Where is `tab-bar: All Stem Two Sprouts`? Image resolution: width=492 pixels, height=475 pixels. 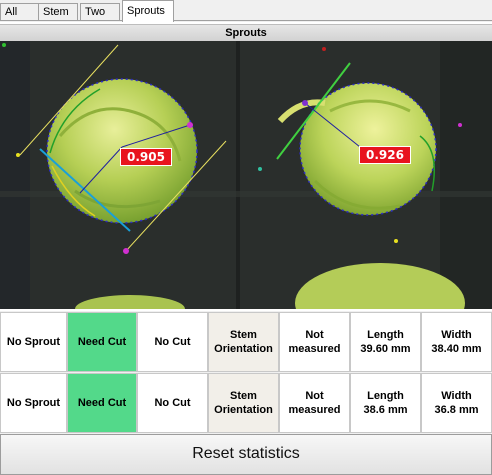
tab-bar: All Stem Two Sprouts is located at coordinates (246, 11).